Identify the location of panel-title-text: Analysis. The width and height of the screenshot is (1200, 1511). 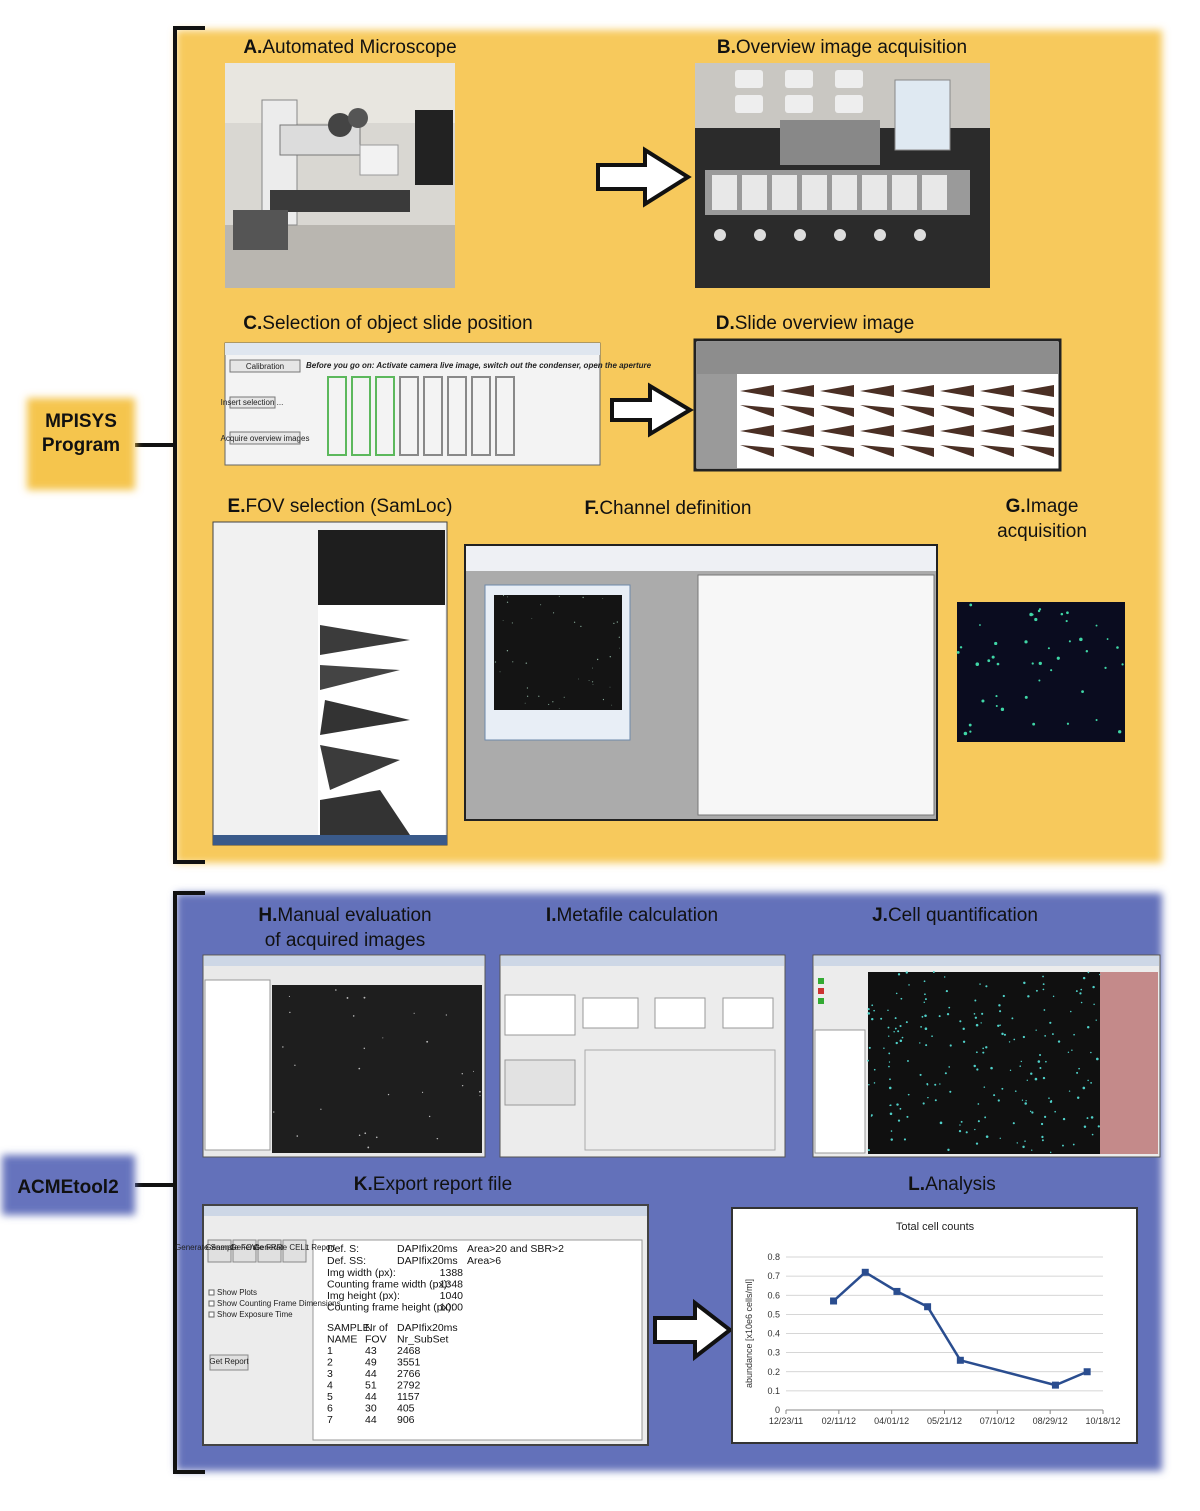
(960, 1184).